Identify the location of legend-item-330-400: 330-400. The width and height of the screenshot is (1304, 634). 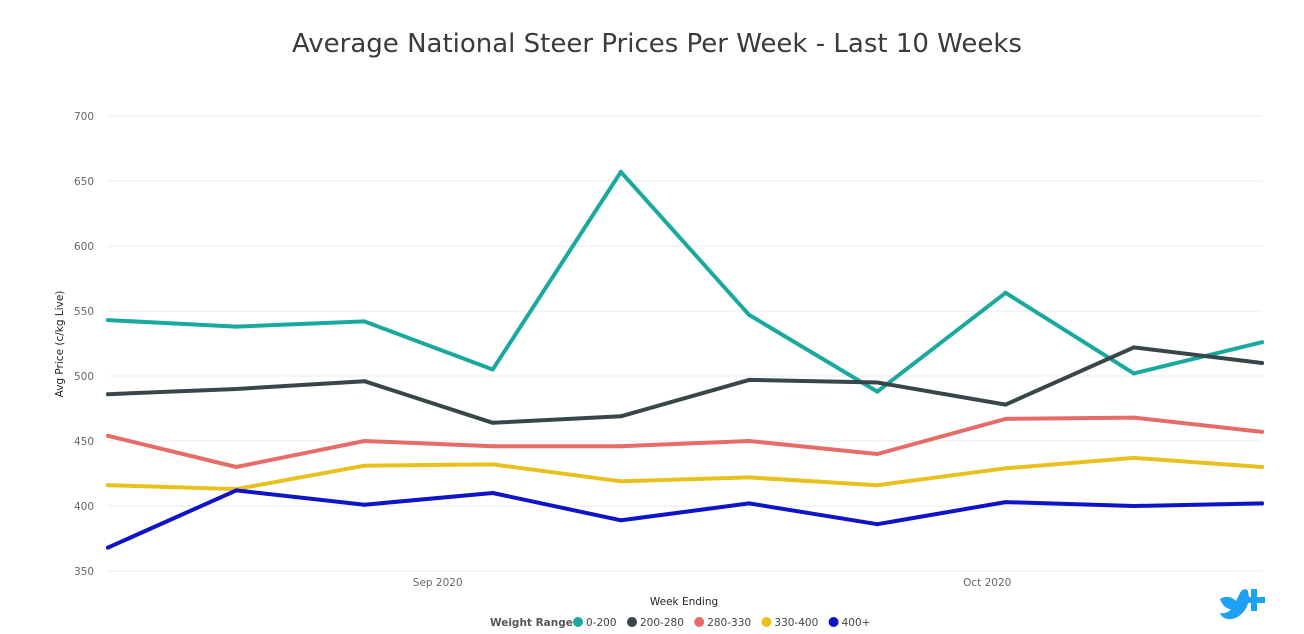
(789, 623).